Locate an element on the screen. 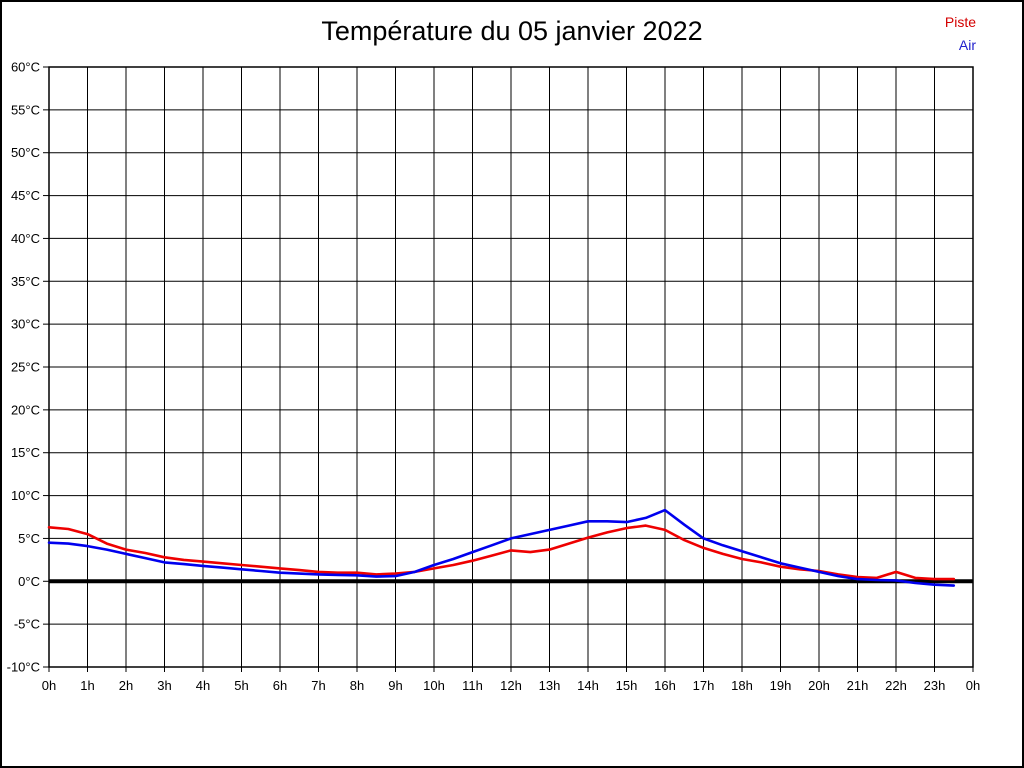 The height and width of the screenshot is (768, 1024). legend-item-air: Air is located at coordinates (967, 45).